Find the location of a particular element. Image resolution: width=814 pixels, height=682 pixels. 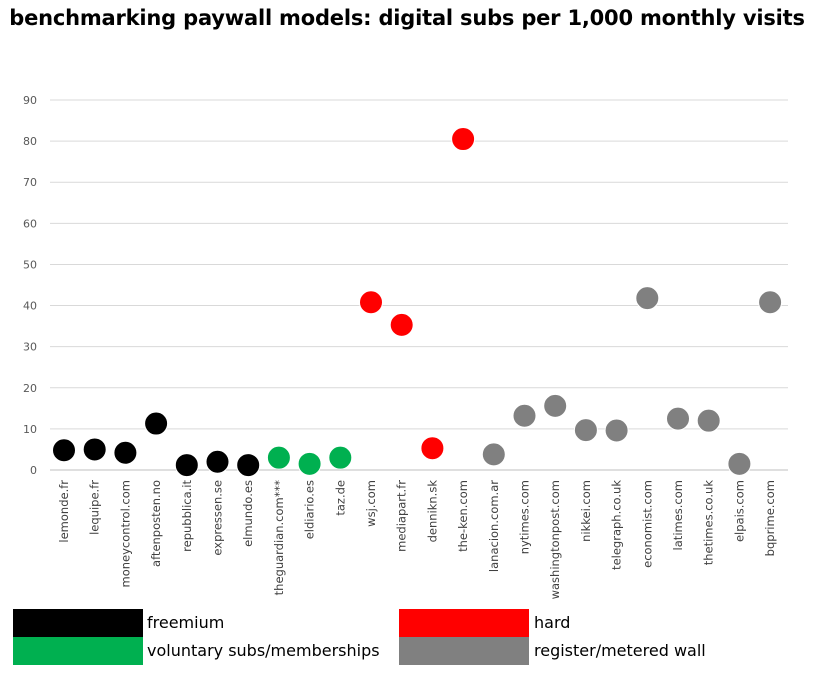

data-point-the-ken.com is located at coordinates (463, 139).